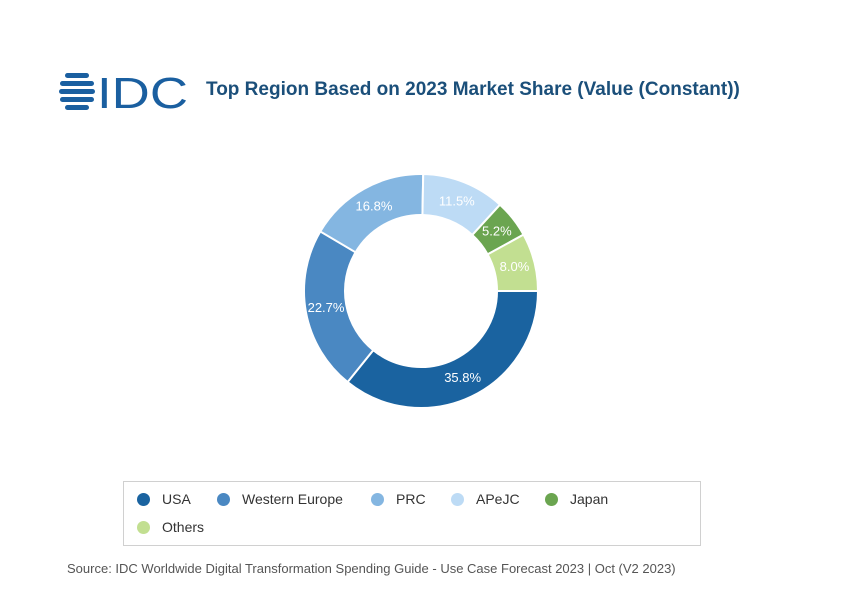 This screenshot has height=613, width=843. I want to click on legend-label-japan: Japan, so click(589, 499).